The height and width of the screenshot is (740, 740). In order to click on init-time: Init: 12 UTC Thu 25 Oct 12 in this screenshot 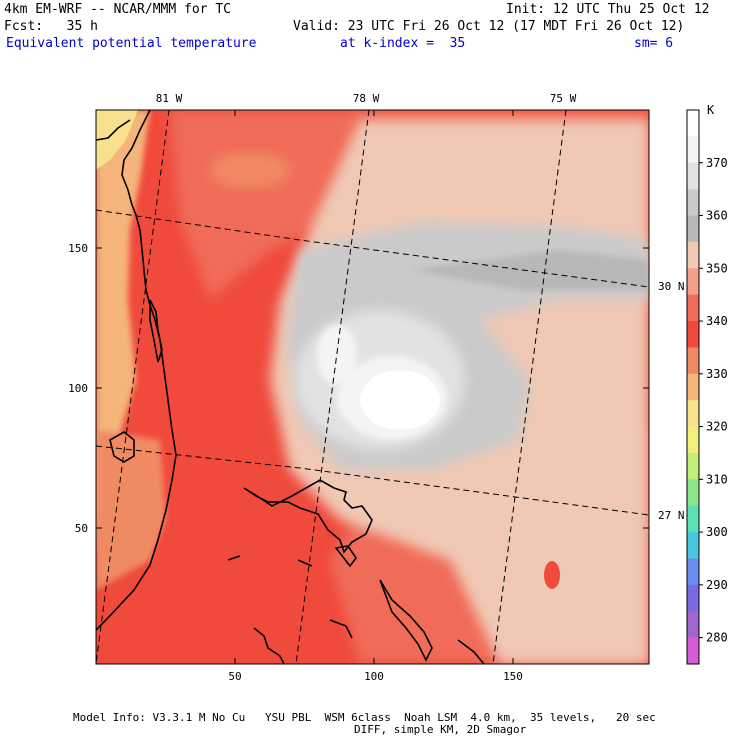, I will do `click(608, 9)`.